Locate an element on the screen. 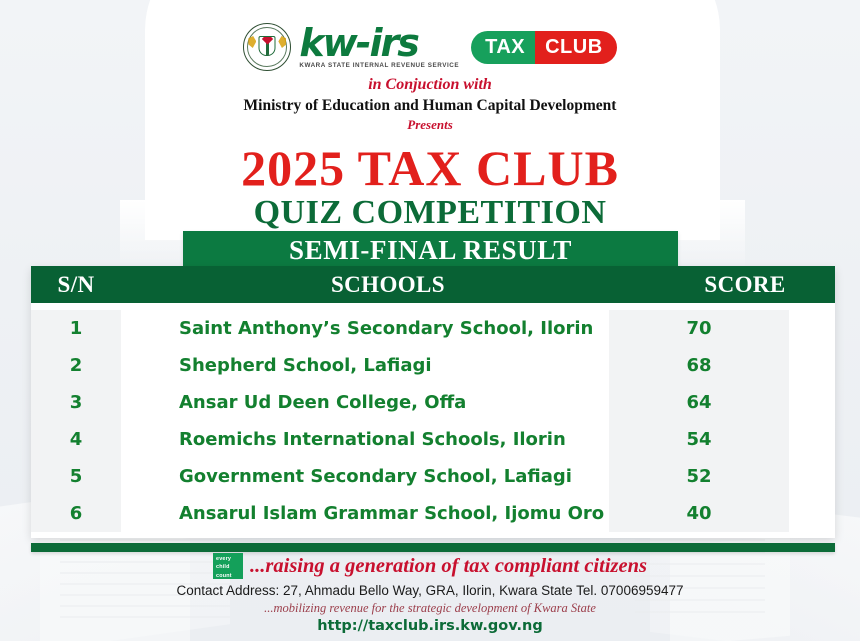  result-banner: SEMI-FINAL RESULT is located at coordinates (430, 250).